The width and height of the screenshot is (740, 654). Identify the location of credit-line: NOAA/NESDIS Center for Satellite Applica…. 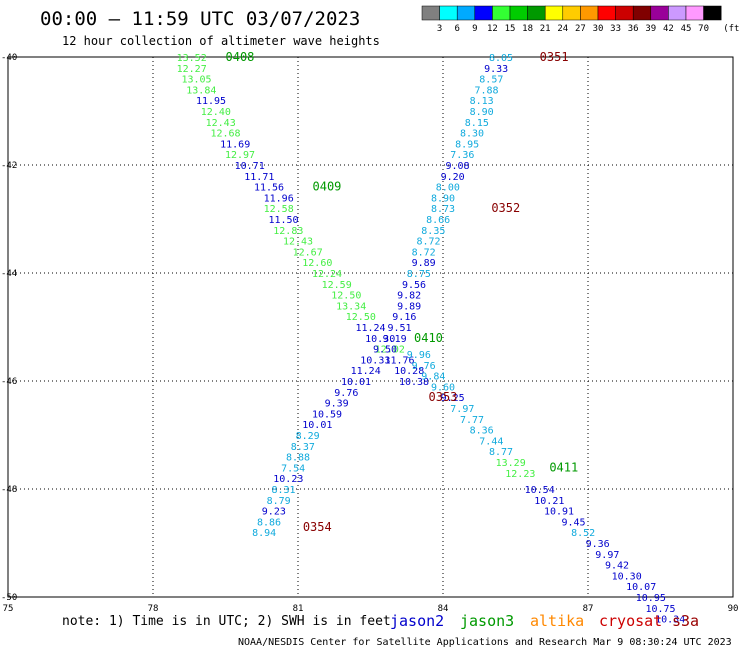
(485, 642).